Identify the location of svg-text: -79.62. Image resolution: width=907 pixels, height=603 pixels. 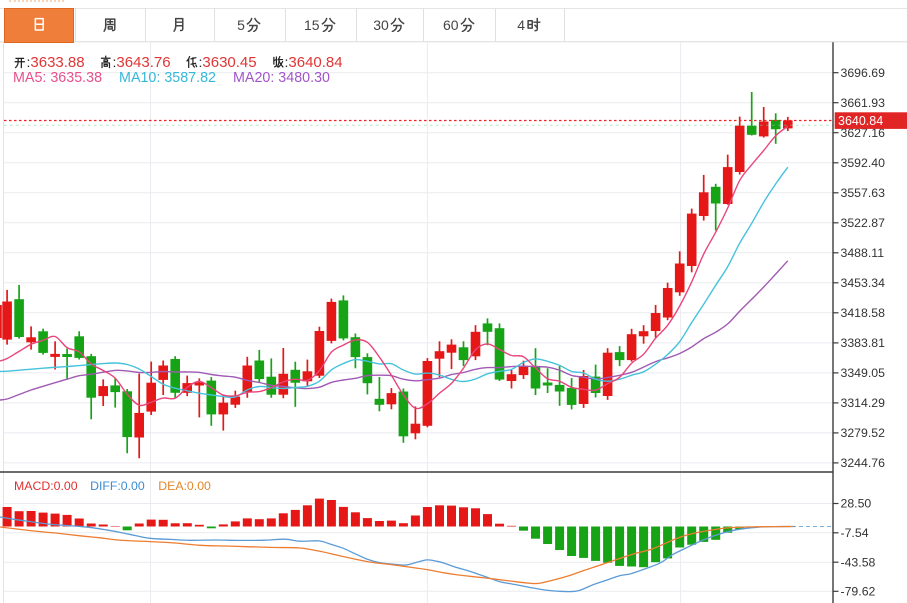
(858, 592).